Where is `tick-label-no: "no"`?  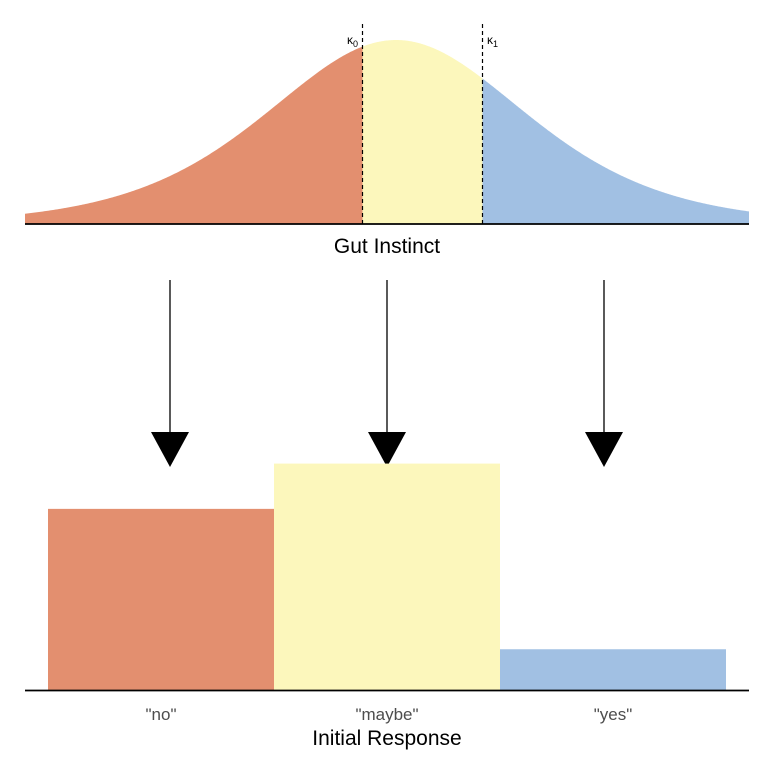 tick-label-no: "no" is located at coordinates (161, 714).